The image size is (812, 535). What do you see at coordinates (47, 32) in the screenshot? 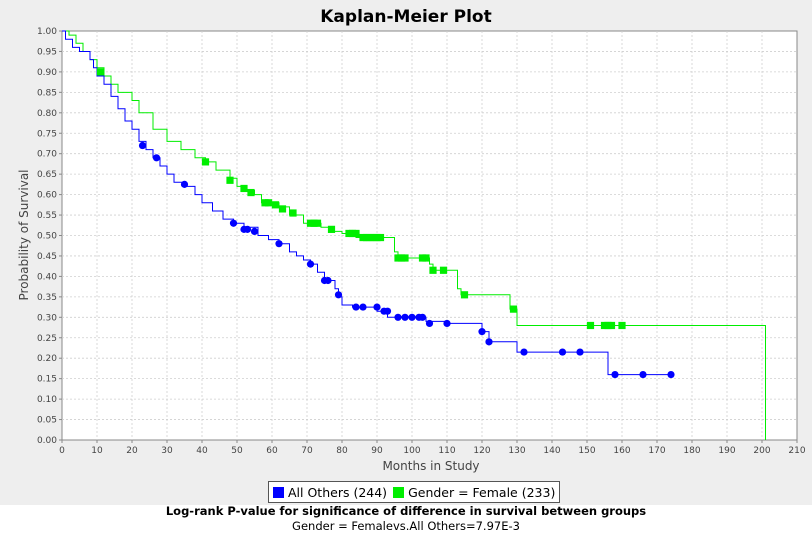
I see `y-tick-label: 1.00` at bounding box center [47, 32].